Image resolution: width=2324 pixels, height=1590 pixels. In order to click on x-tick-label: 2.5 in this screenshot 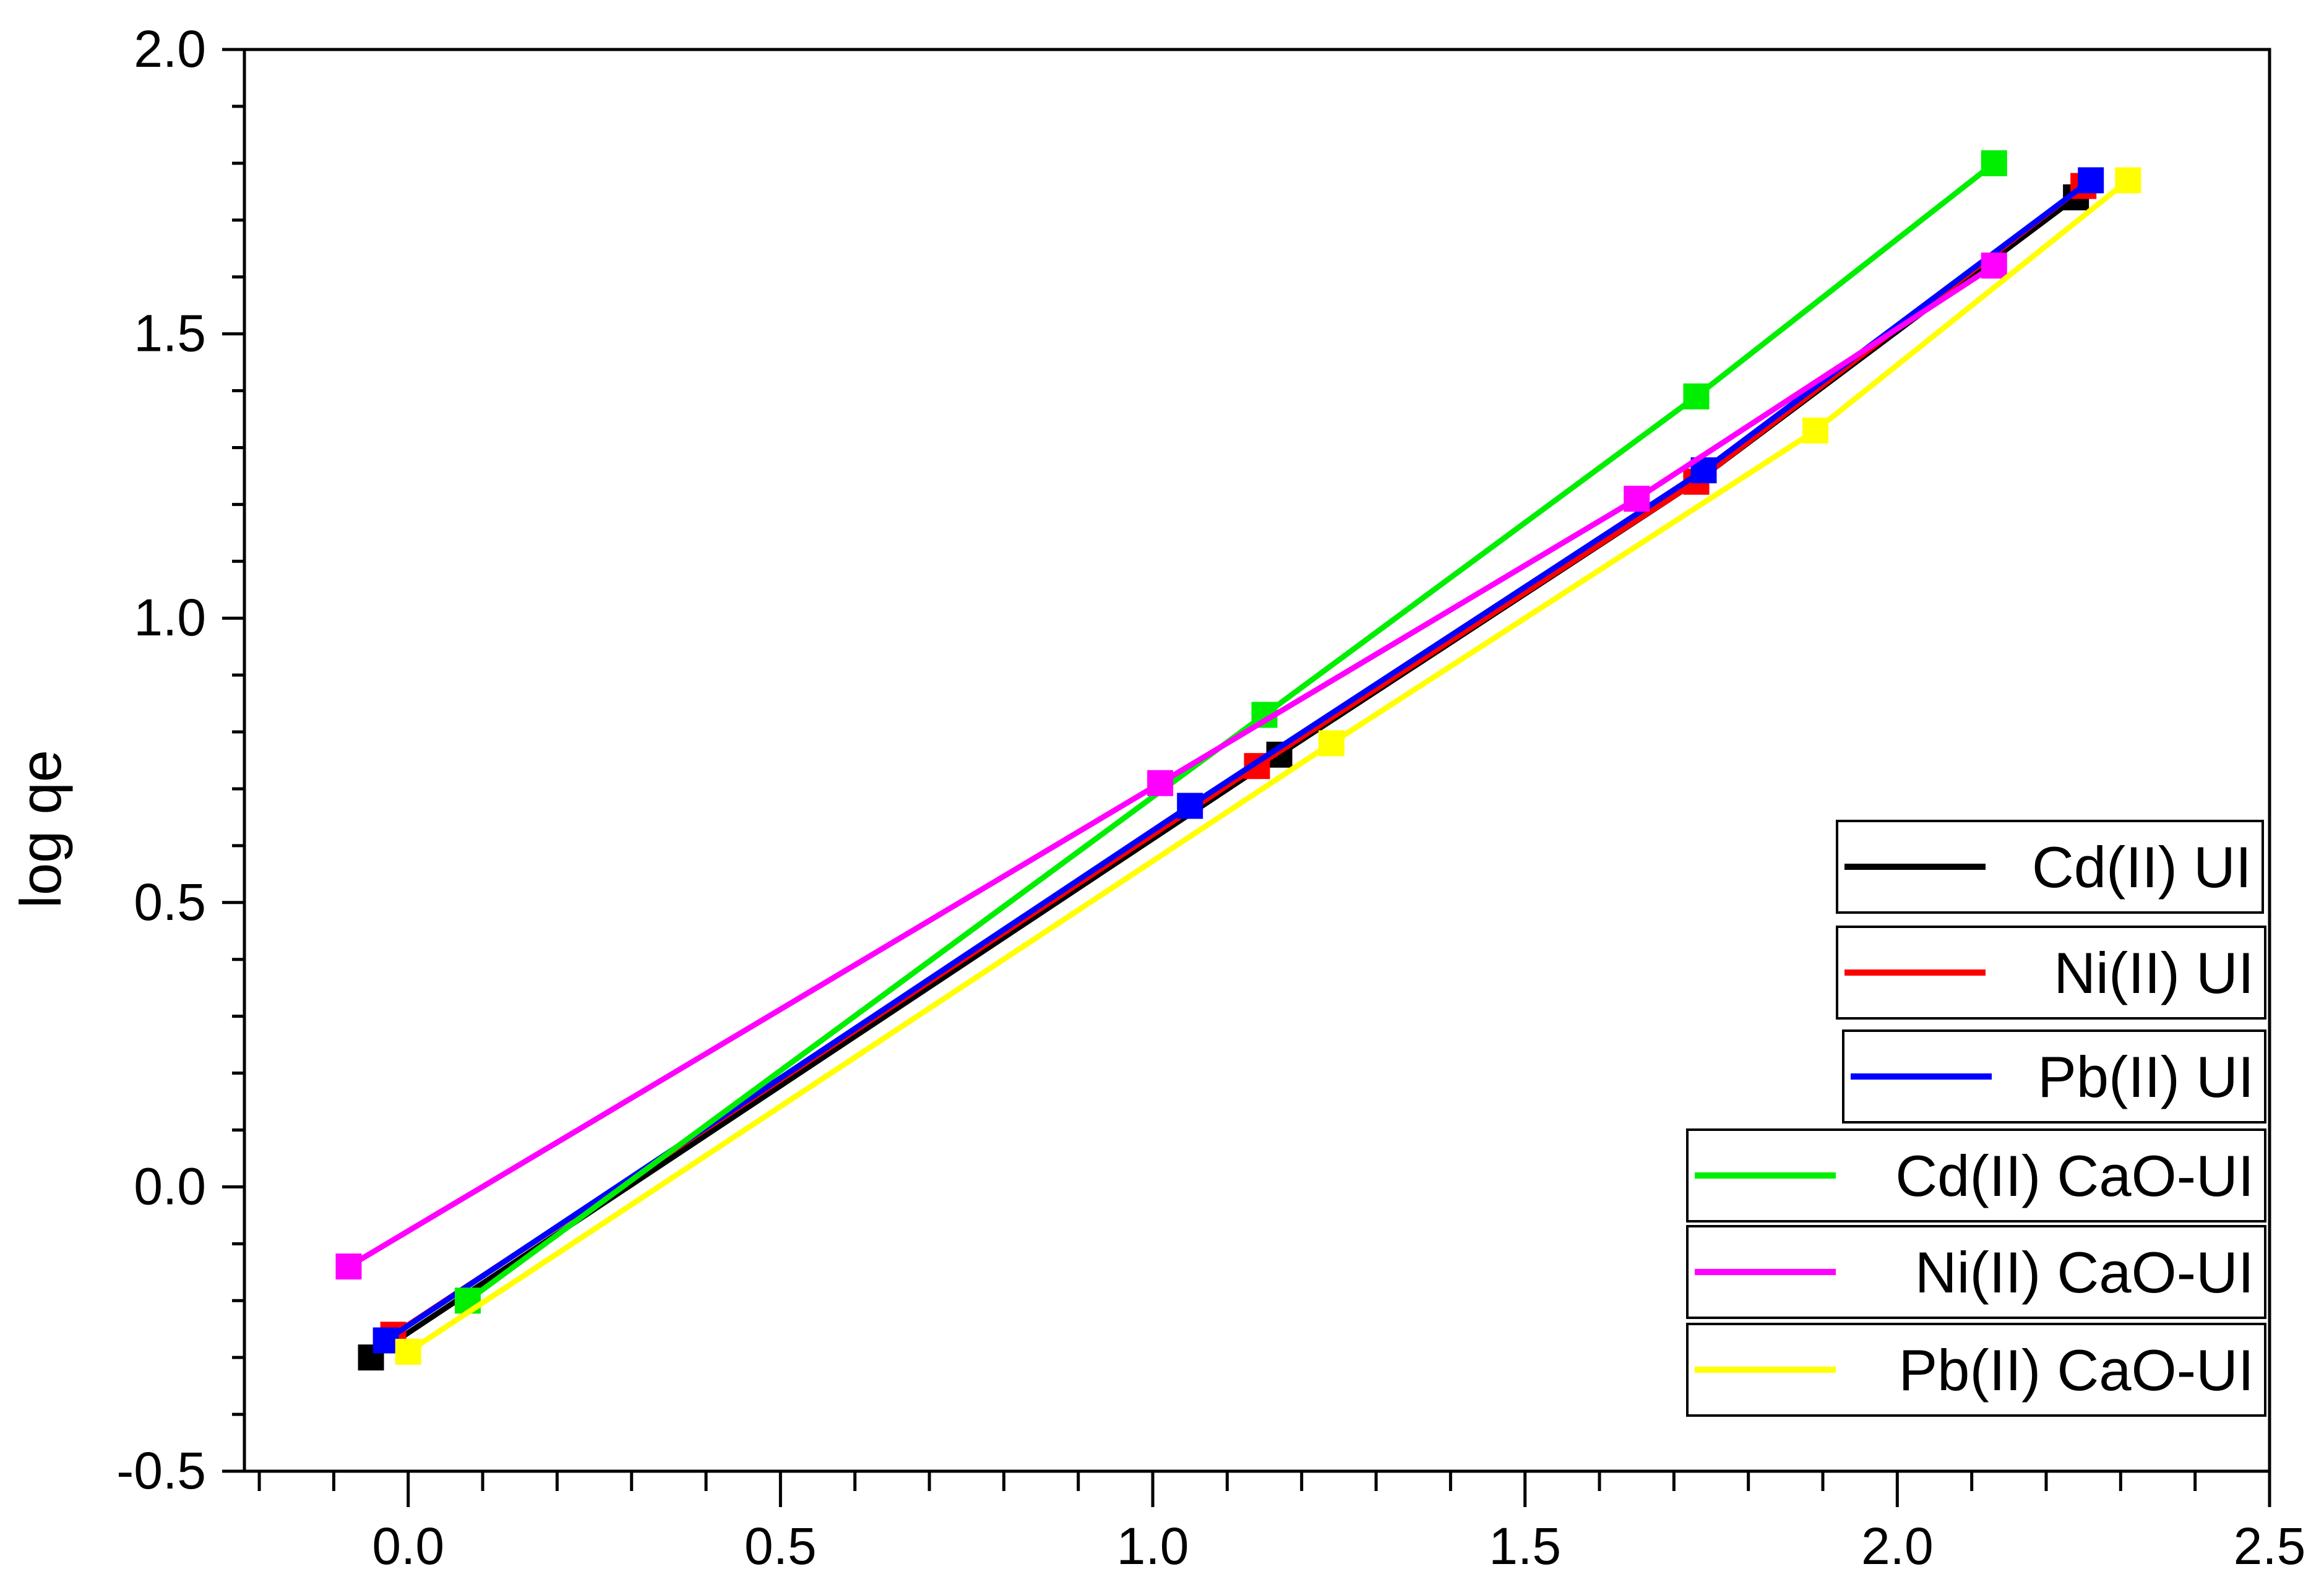, I will do `click(2270, 1546)`.